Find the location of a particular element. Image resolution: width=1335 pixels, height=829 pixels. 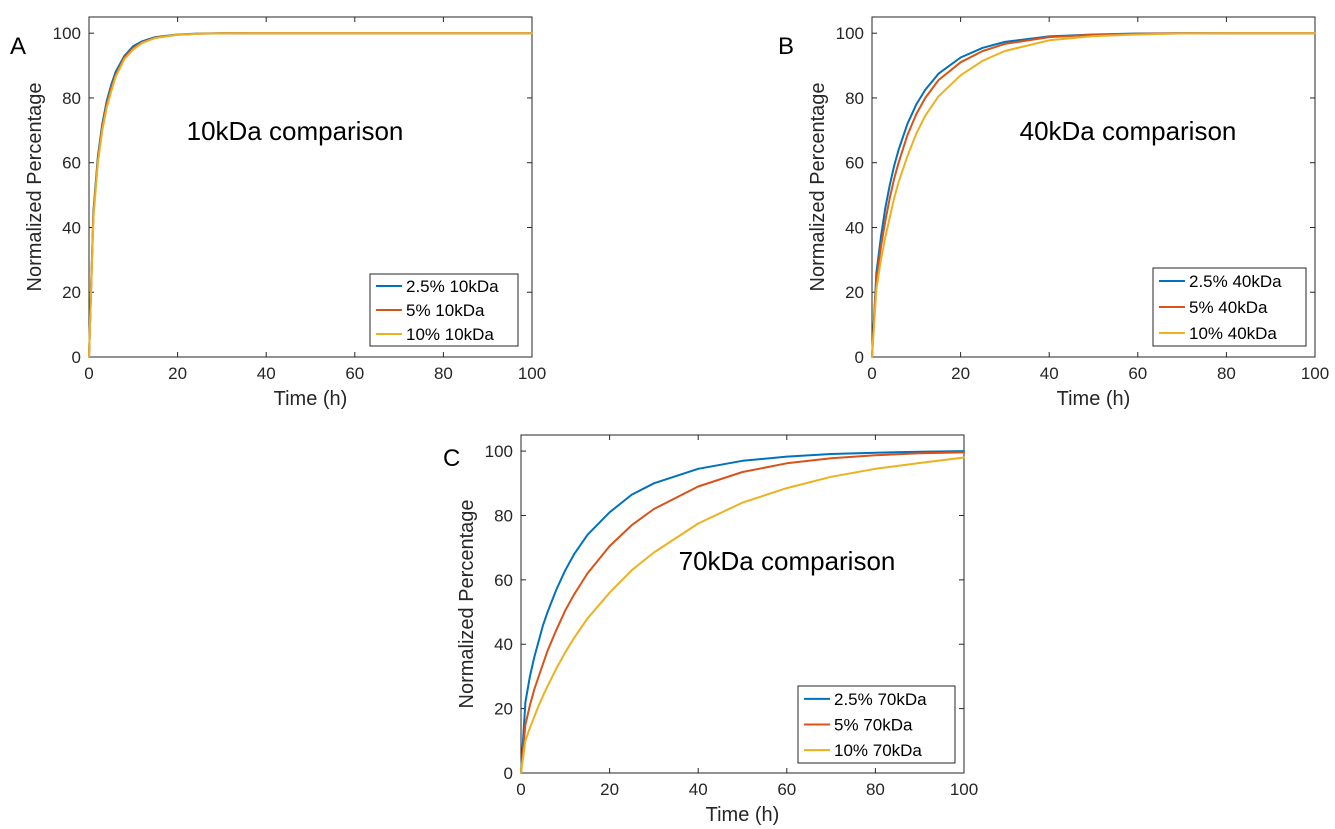

legend: 2.5% 10kDa 5% 10kDa 10% 10kDa is located at coordinates (444, 310).